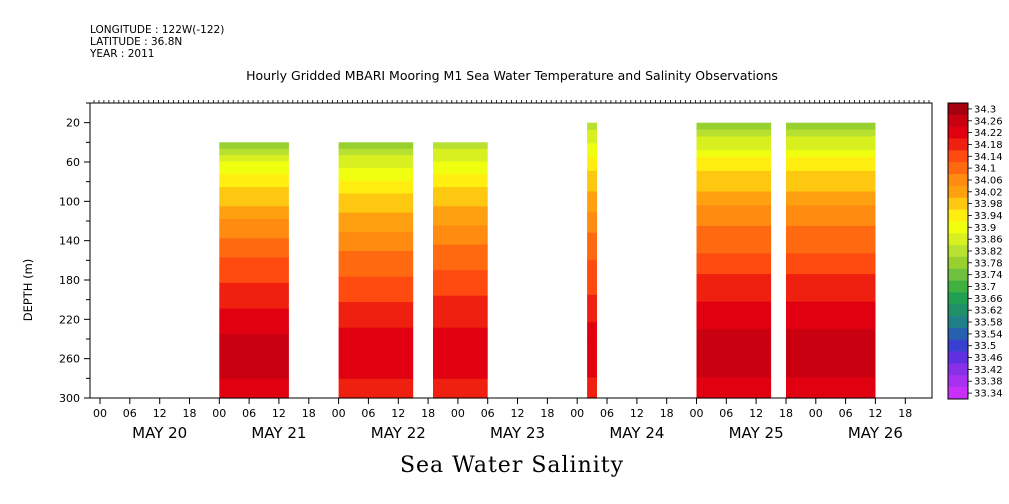 The image size is (1009, 504). I want to click on y-tick-label: 100, so click(69, 201).